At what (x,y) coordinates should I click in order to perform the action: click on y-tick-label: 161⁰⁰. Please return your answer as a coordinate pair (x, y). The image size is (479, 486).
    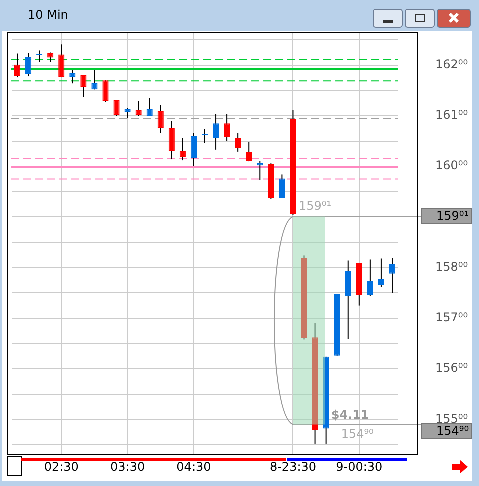
    Looking at the image, I should click on (451, 115).